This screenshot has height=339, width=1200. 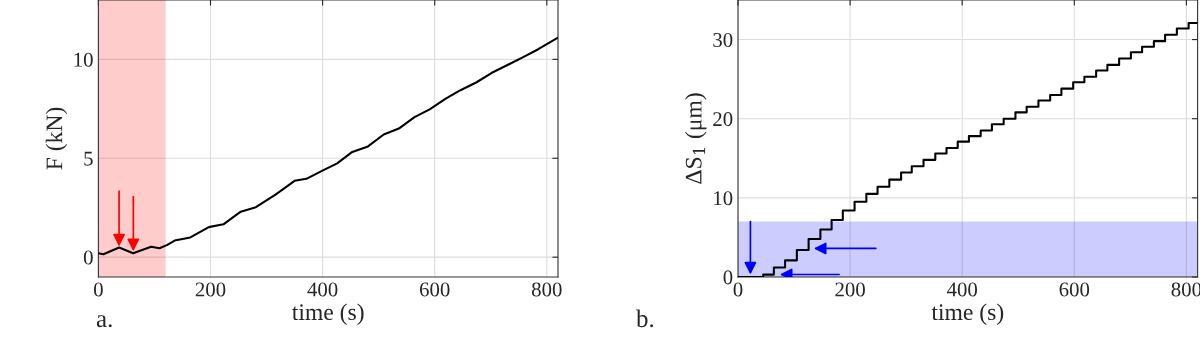 What do you see at coordinates (723, 39) in the screenshot?
I see `y-tick-label: 30` at bounding box center [723, 39].